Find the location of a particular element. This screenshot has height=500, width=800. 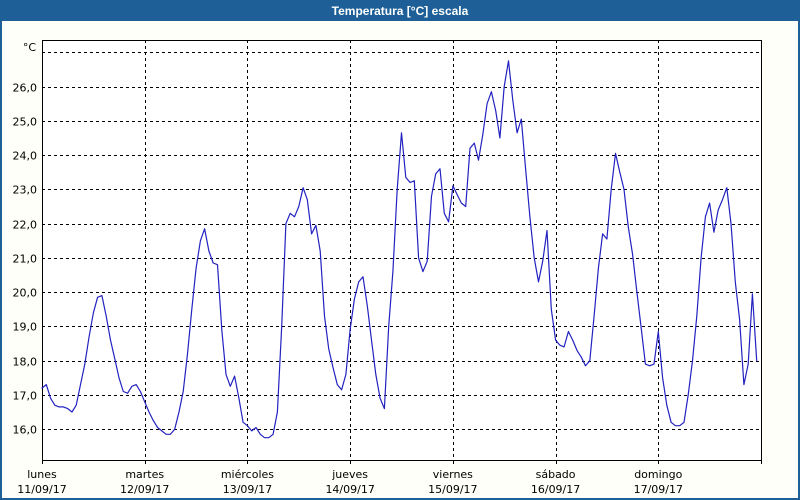

y-axis-tick-label: 23,0 is located at coordinates (25, 190).